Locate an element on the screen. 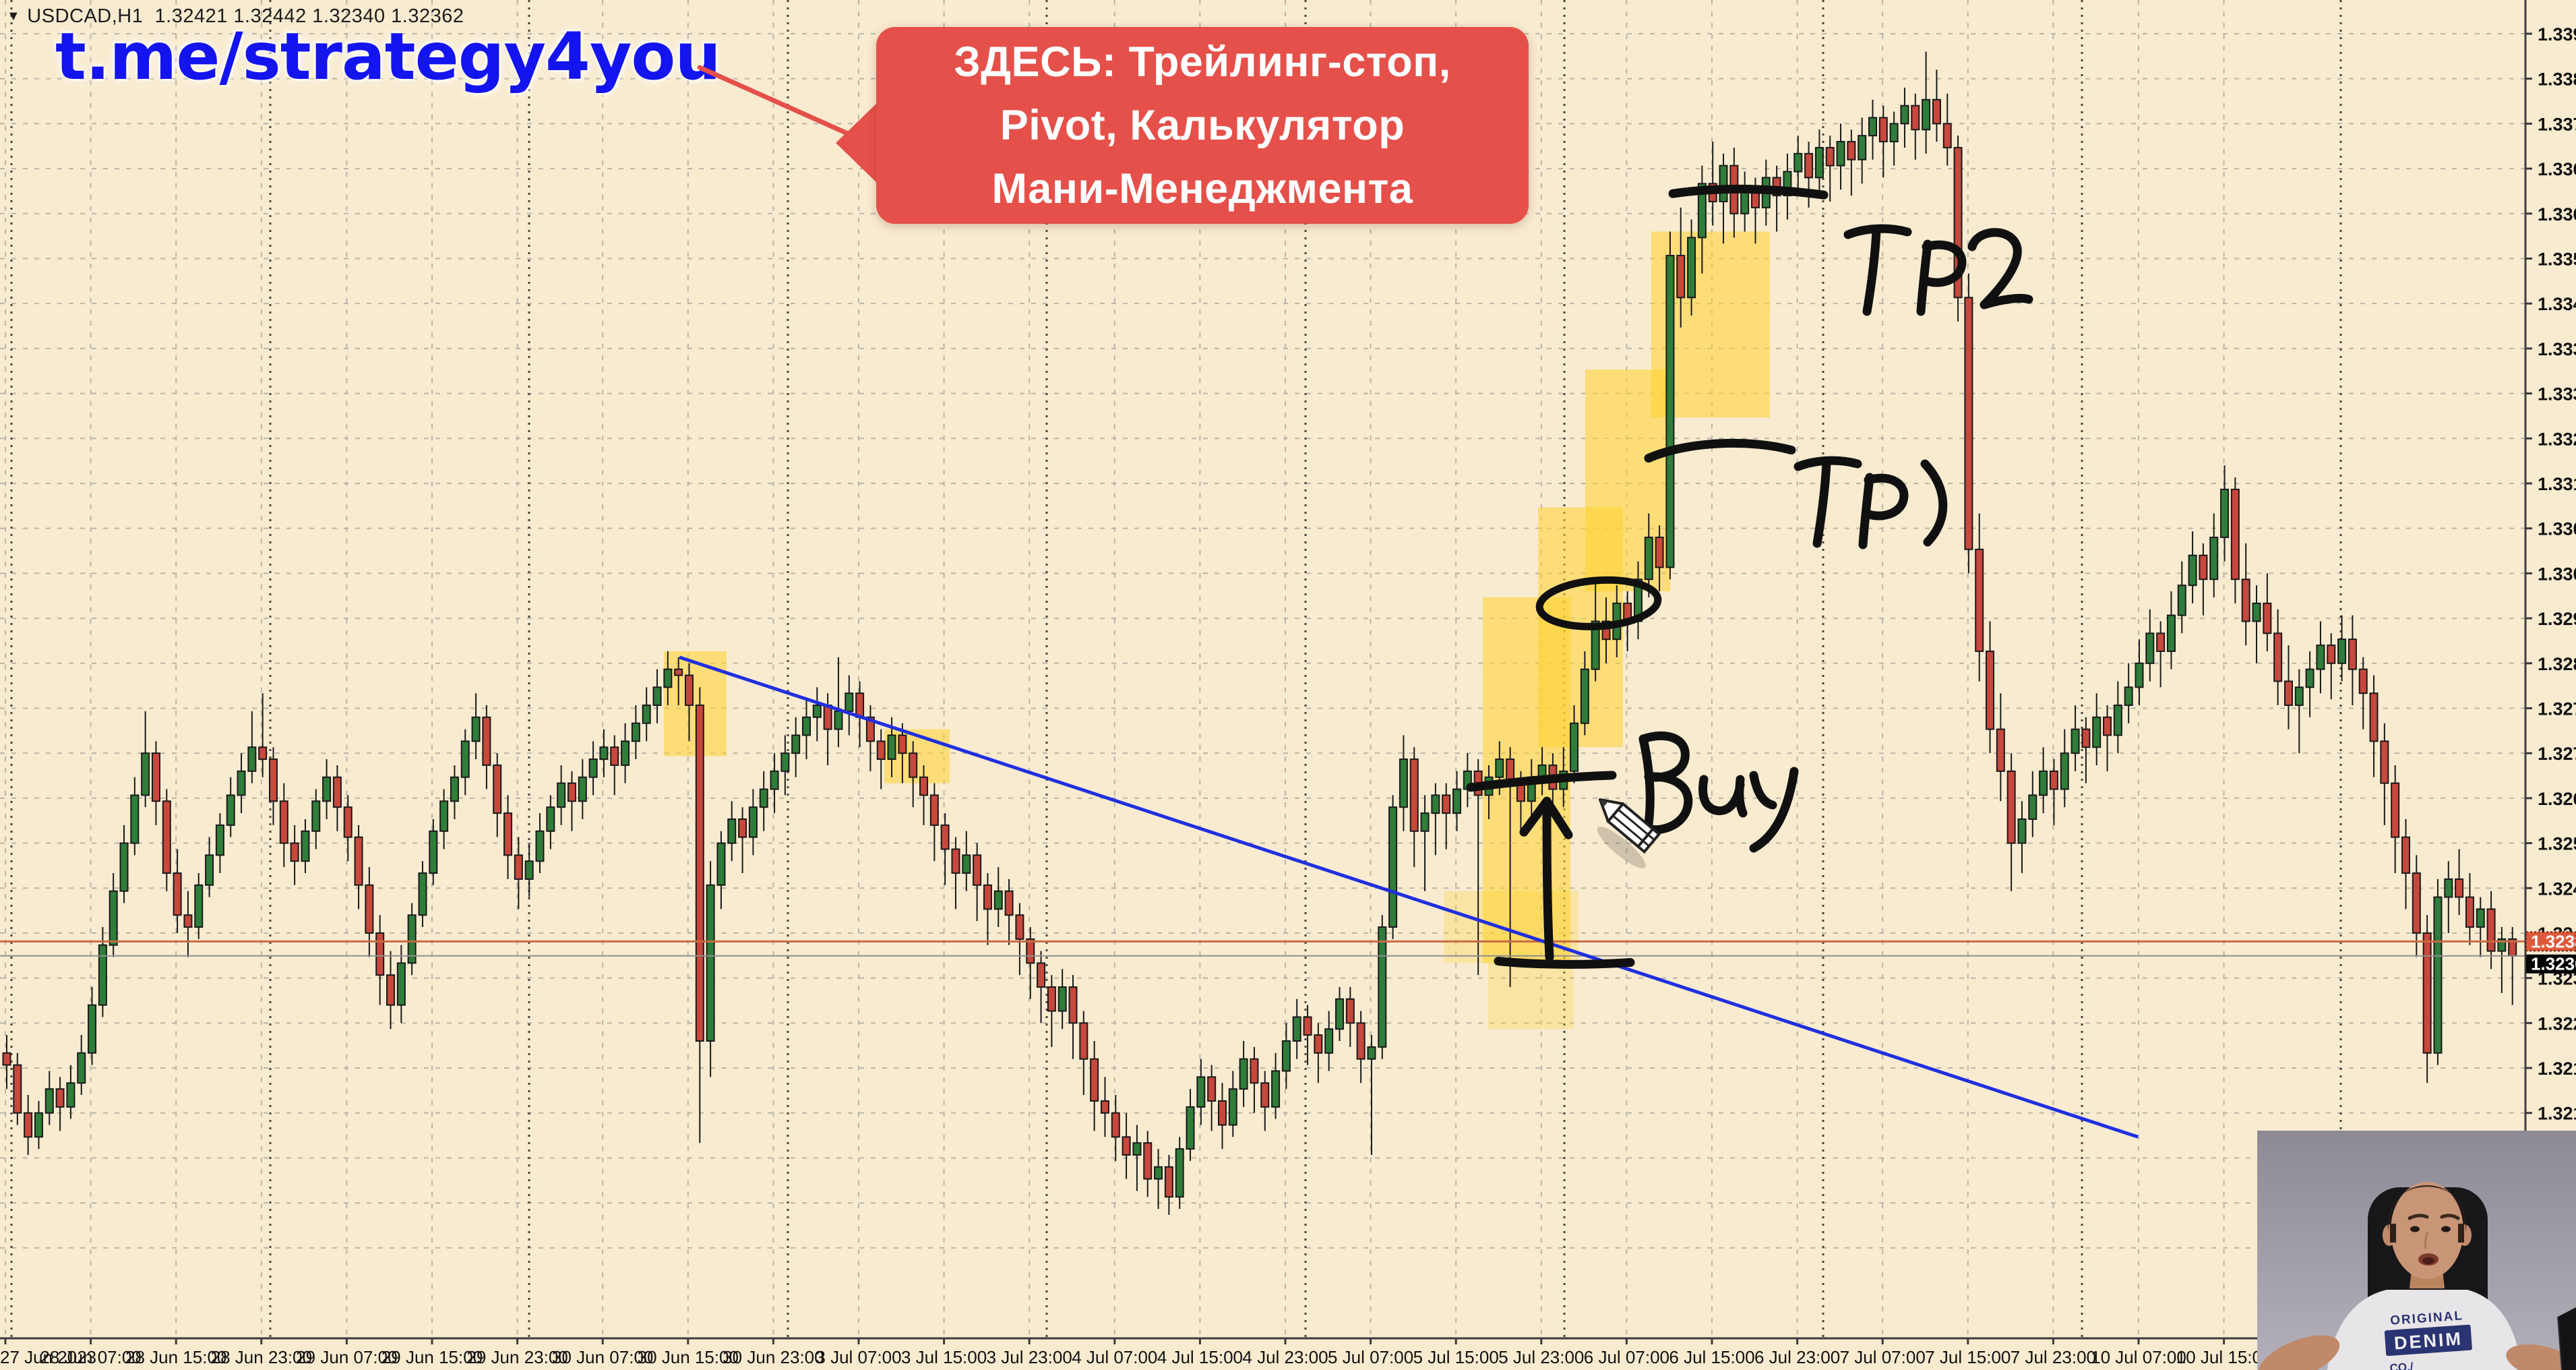 Image resolution: width=2576 pixels, height=1370 pixels. chevron-down-icon: ▼ is located at coordinates (14, 17).